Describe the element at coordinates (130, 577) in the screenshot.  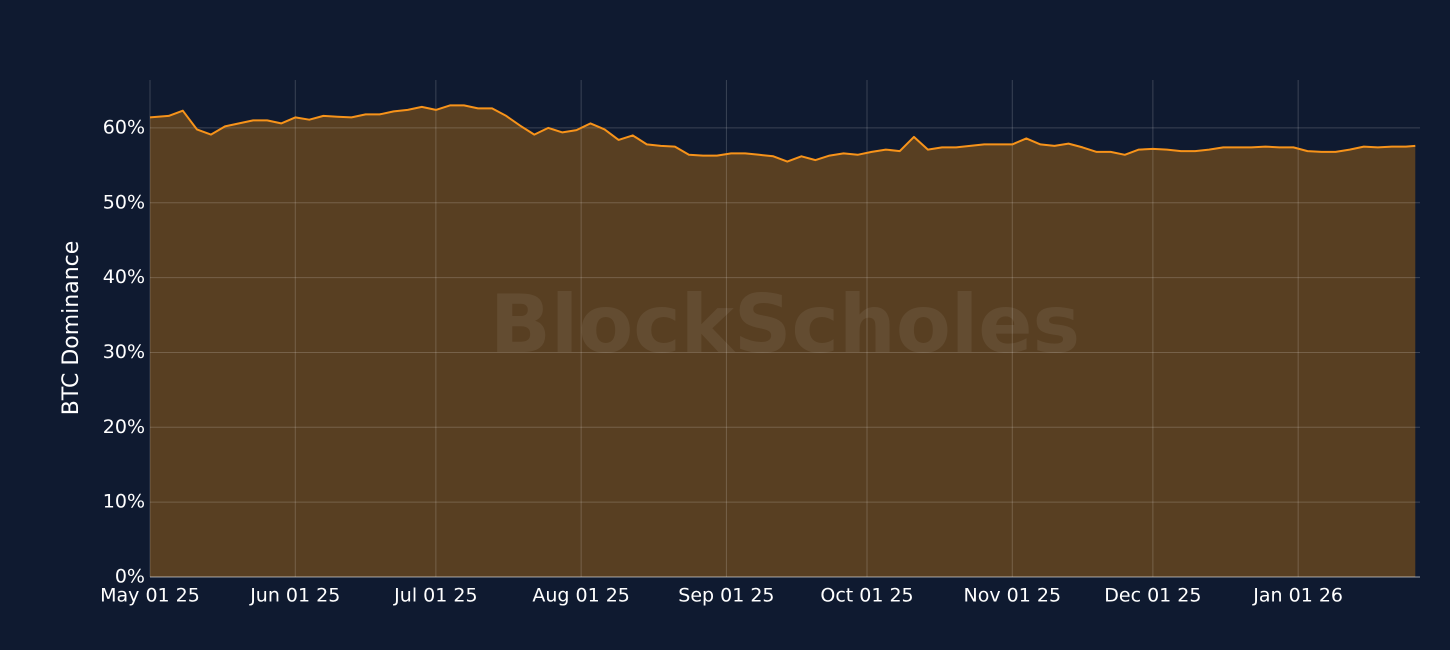
I see `y-tick-label: 0%` at that location.